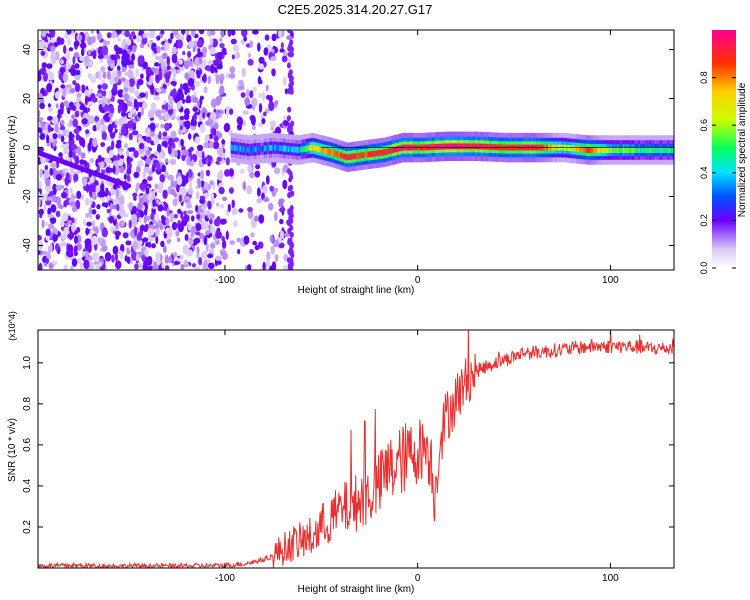 This screenshot has width=750, height=600. What do you see at coordinates (356, 589) in the screenshot?
I see `snr-x-label: Height of straight line (km)` at bounding box center [356, 589].